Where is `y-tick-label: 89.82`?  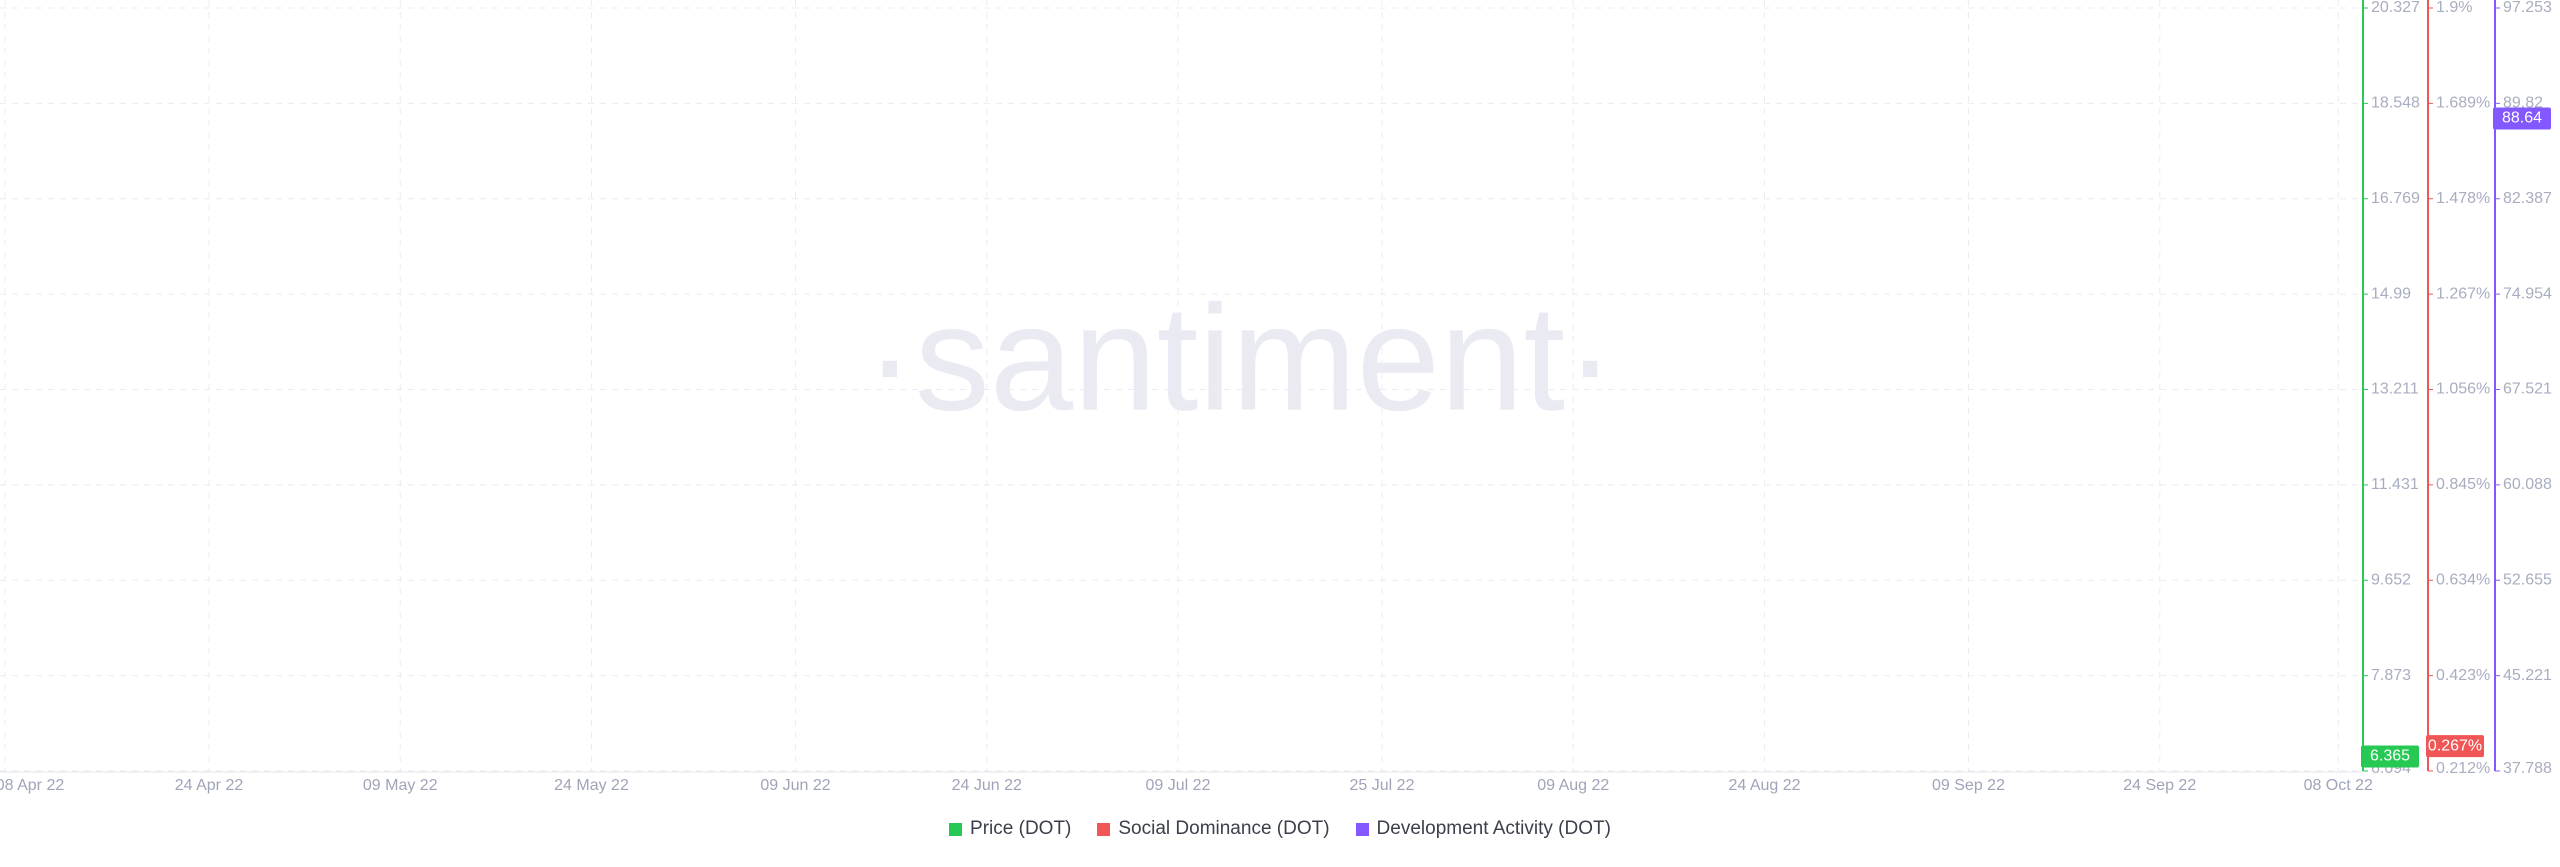
y-tick-label: 89.82 is located at coordinates (2523, 103).